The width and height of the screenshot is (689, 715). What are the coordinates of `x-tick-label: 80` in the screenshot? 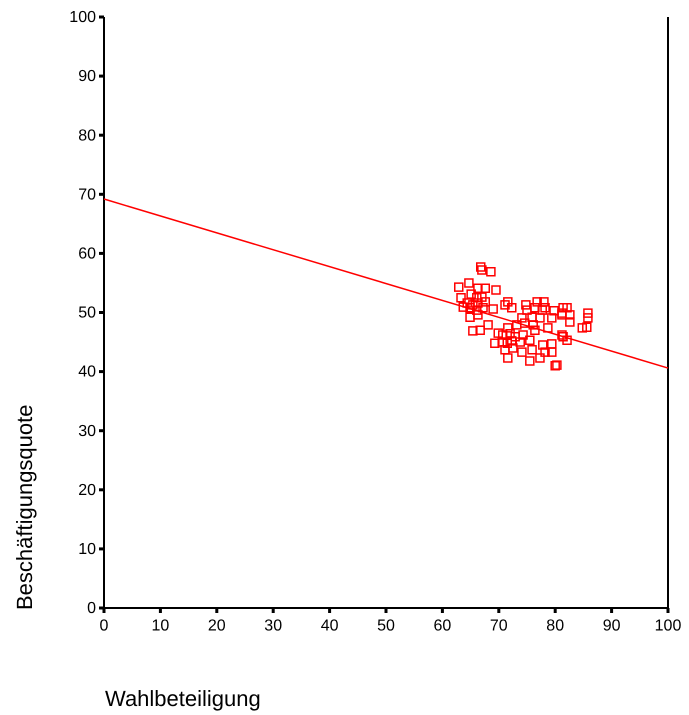 It's located at (555, 625).